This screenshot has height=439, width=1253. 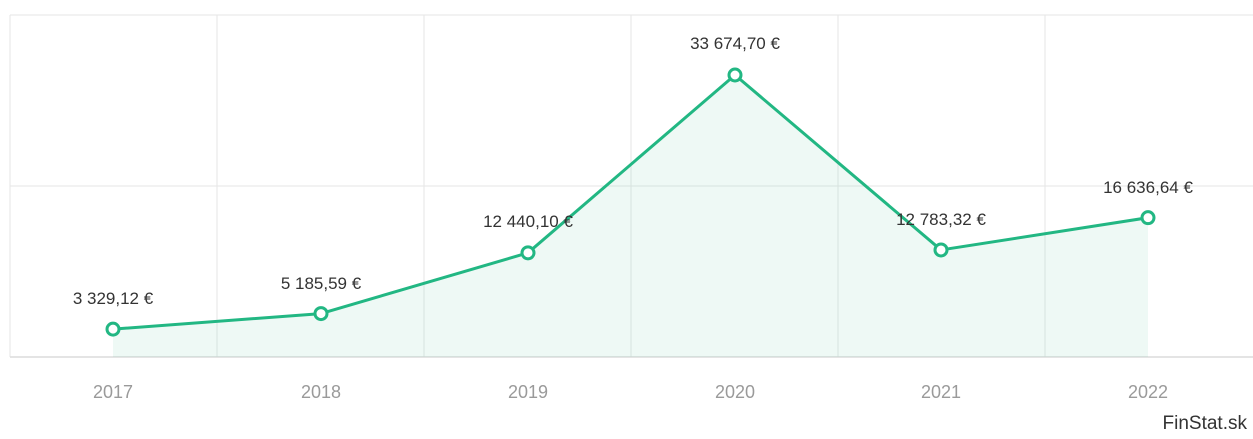 I want to click on data-point-2018, so click(x=321, y=314).